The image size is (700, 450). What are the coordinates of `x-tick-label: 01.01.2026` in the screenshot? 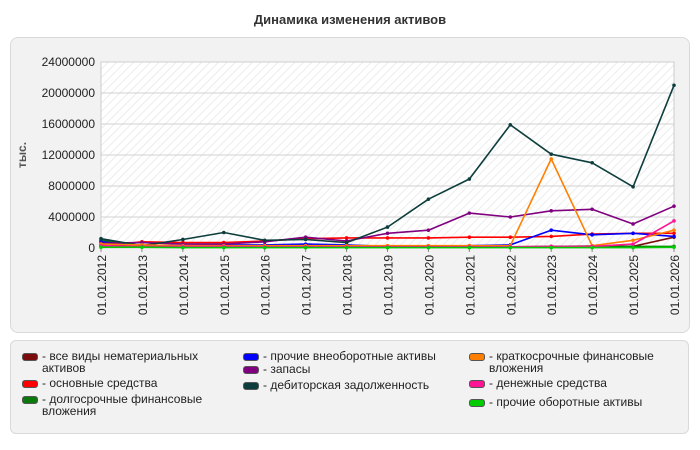 It's located at (675, 285).